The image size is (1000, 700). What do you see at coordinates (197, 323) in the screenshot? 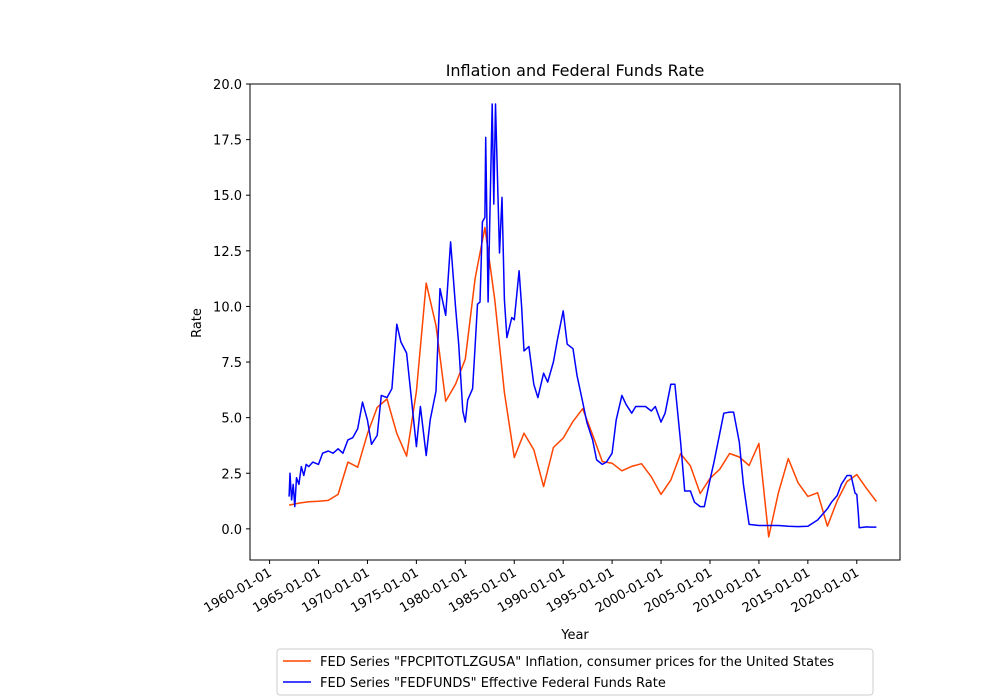
I see `y-axis-label: Rate` at bounding box center [197, 323].